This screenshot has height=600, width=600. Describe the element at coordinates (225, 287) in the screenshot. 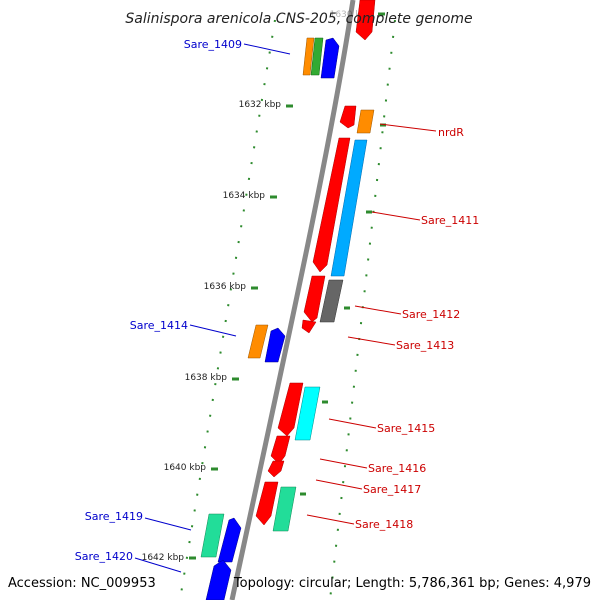

I see `tick-label: 1636 kbp` at that location.